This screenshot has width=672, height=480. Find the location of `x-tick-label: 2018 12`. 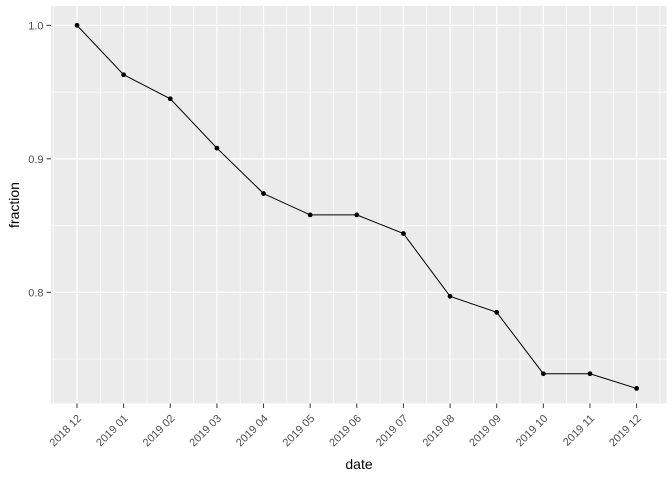

x-tick-label: 2018 12 is located at coordinates (66, 431).